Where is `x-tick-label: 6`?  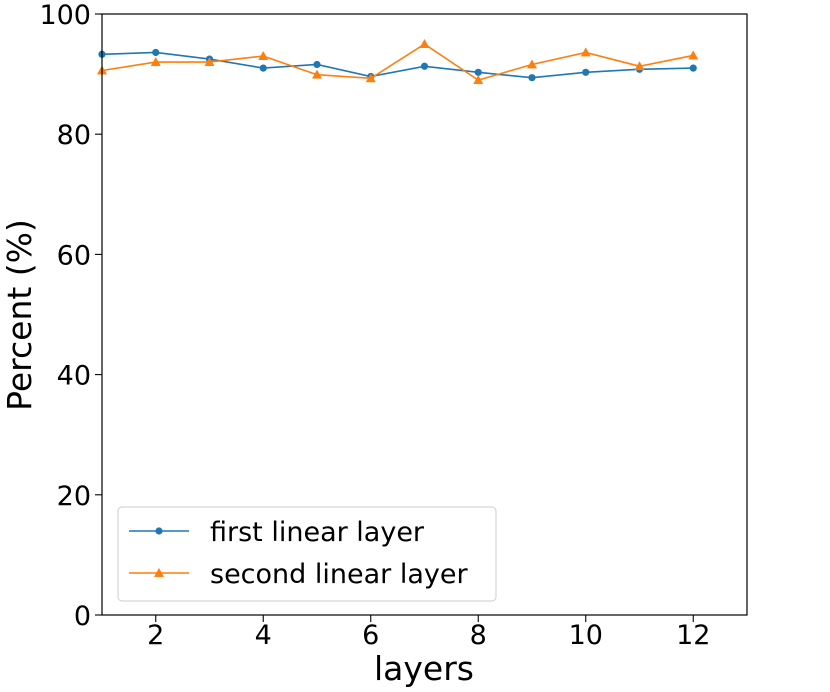
x-tick-label: 6 is located at coordinates (370, 635).